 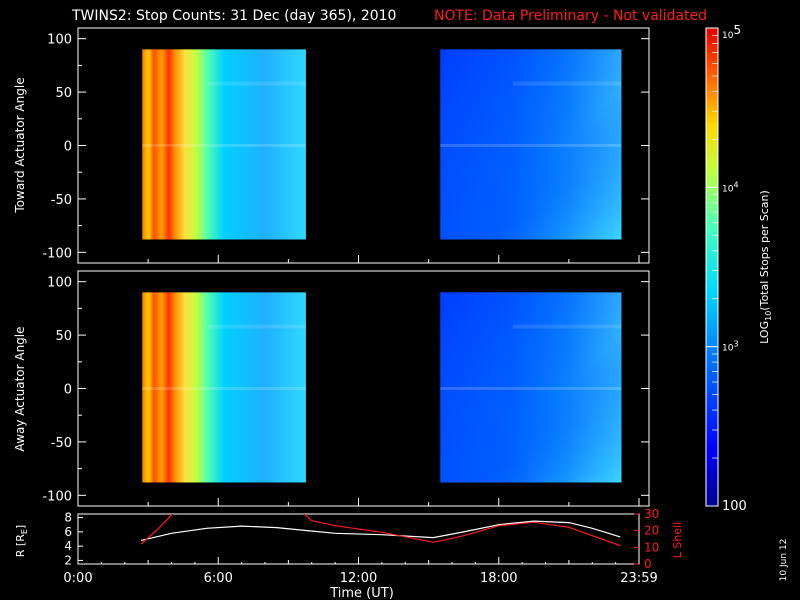 What do you see at coordinates (59, 40) in the screenshot?
I see `toward-ytick-label: 100` at bounding box center [59, 40].